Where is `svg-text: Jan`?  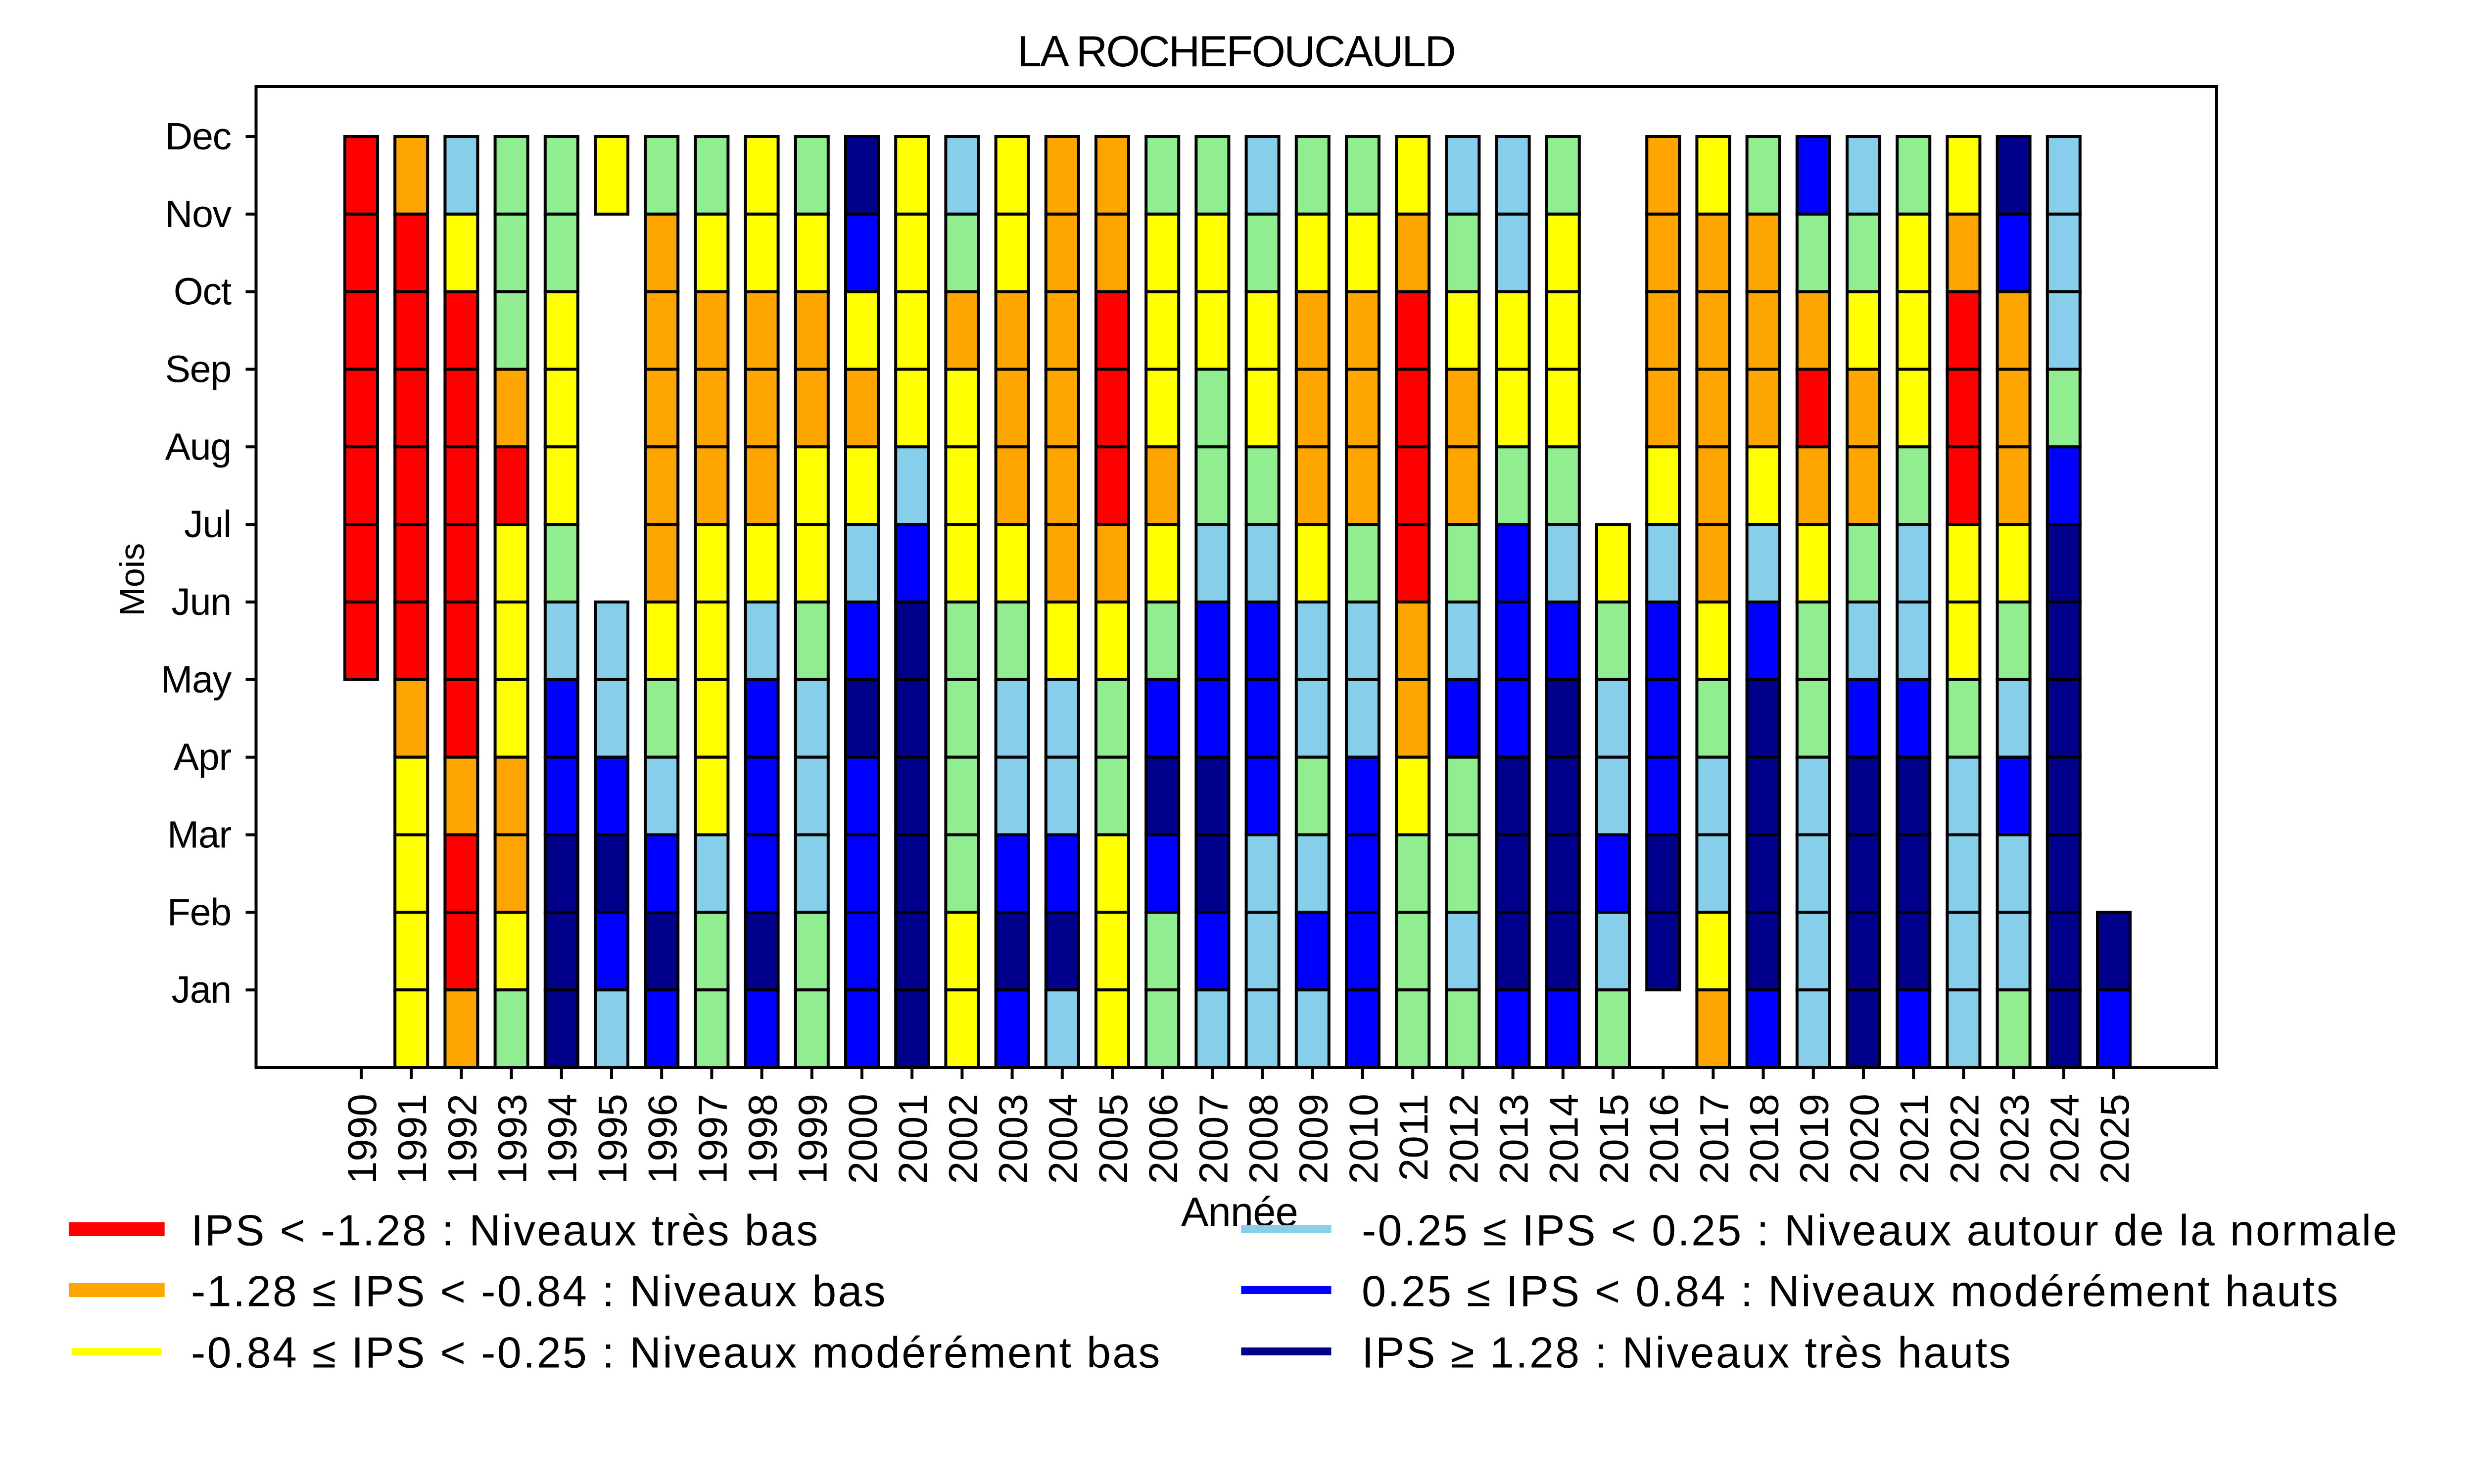 svg-text: Jan is located at coordinates (201, 990).